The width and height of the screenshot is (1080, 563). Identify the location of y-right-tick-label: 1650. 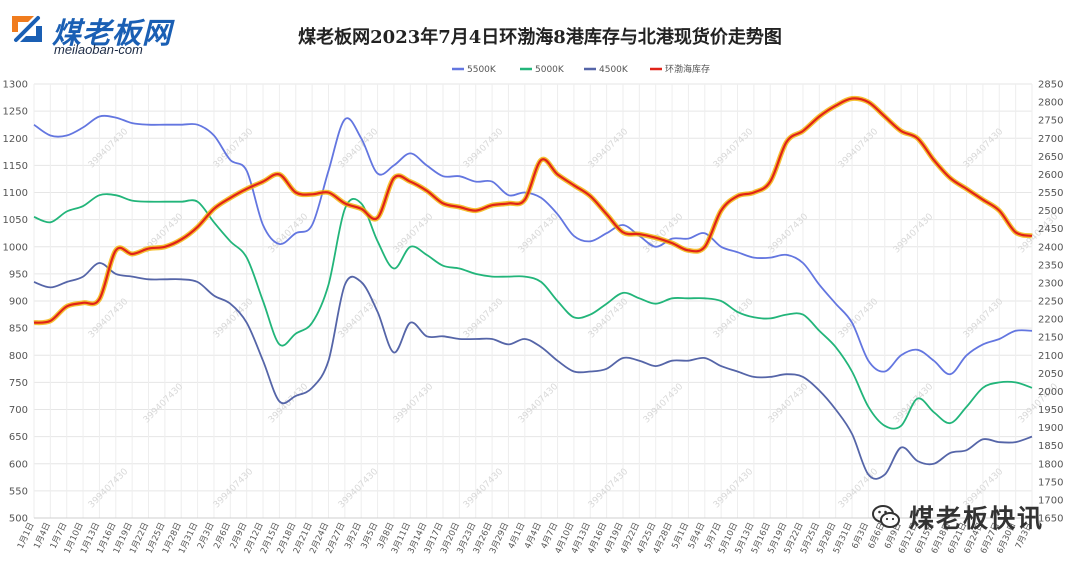
(1050, 519).